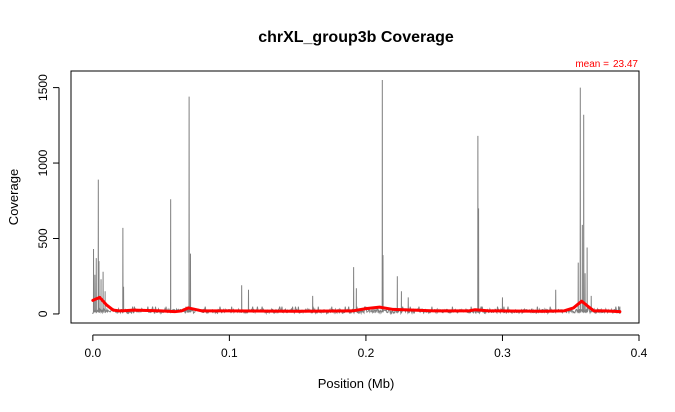 The height and width of the screenshot is (412, 675). I want to click on mean-value: 23.47, so click(625, 64).